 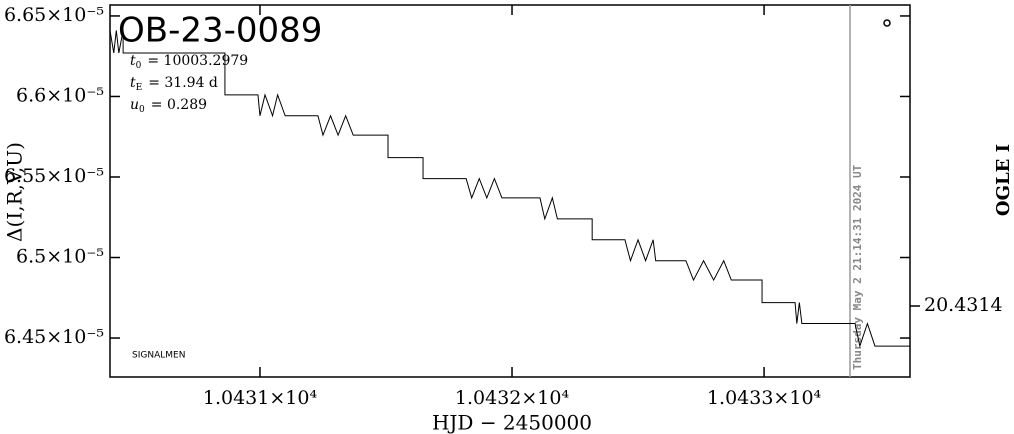 What do you see at coordinates (139, 88) in the screenshot?
I see `param-subscript: E` at bounding box center [139, 88].